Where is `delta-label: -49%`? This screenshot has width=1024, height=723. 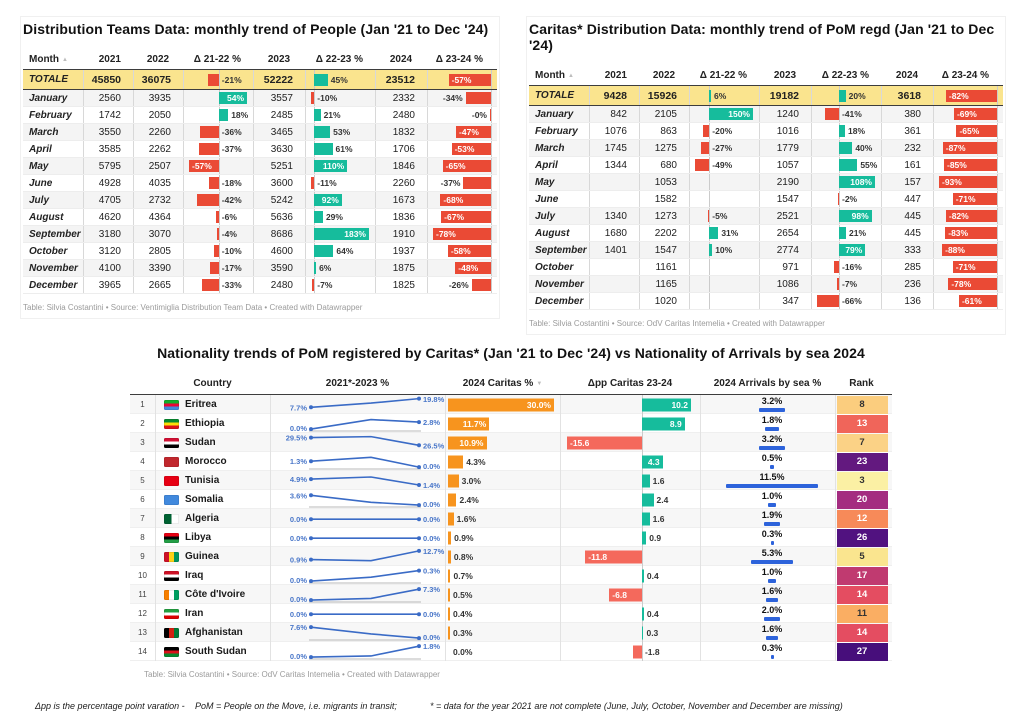
delta-label: -49% is located at coordinates (722, 165).